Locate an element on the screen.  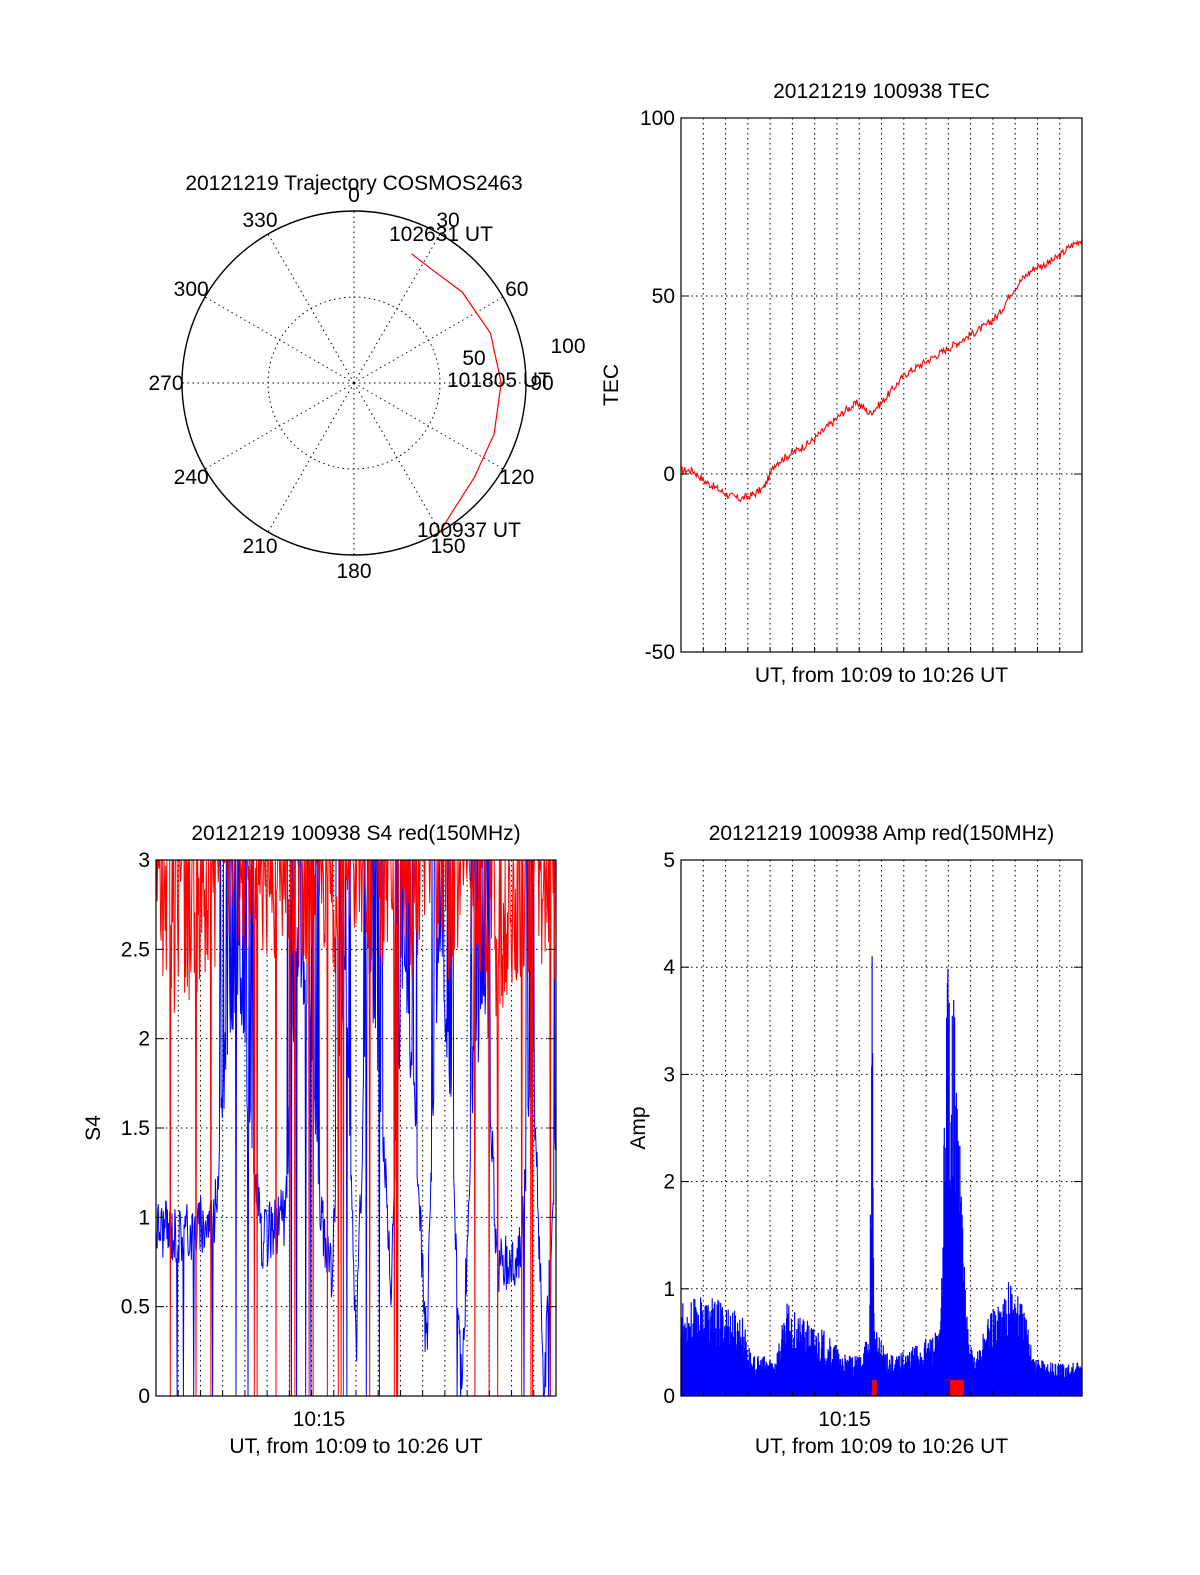
polar-annotations: 102631 UT 101805 UT 100937 UT is located at coordinates (470, 382).